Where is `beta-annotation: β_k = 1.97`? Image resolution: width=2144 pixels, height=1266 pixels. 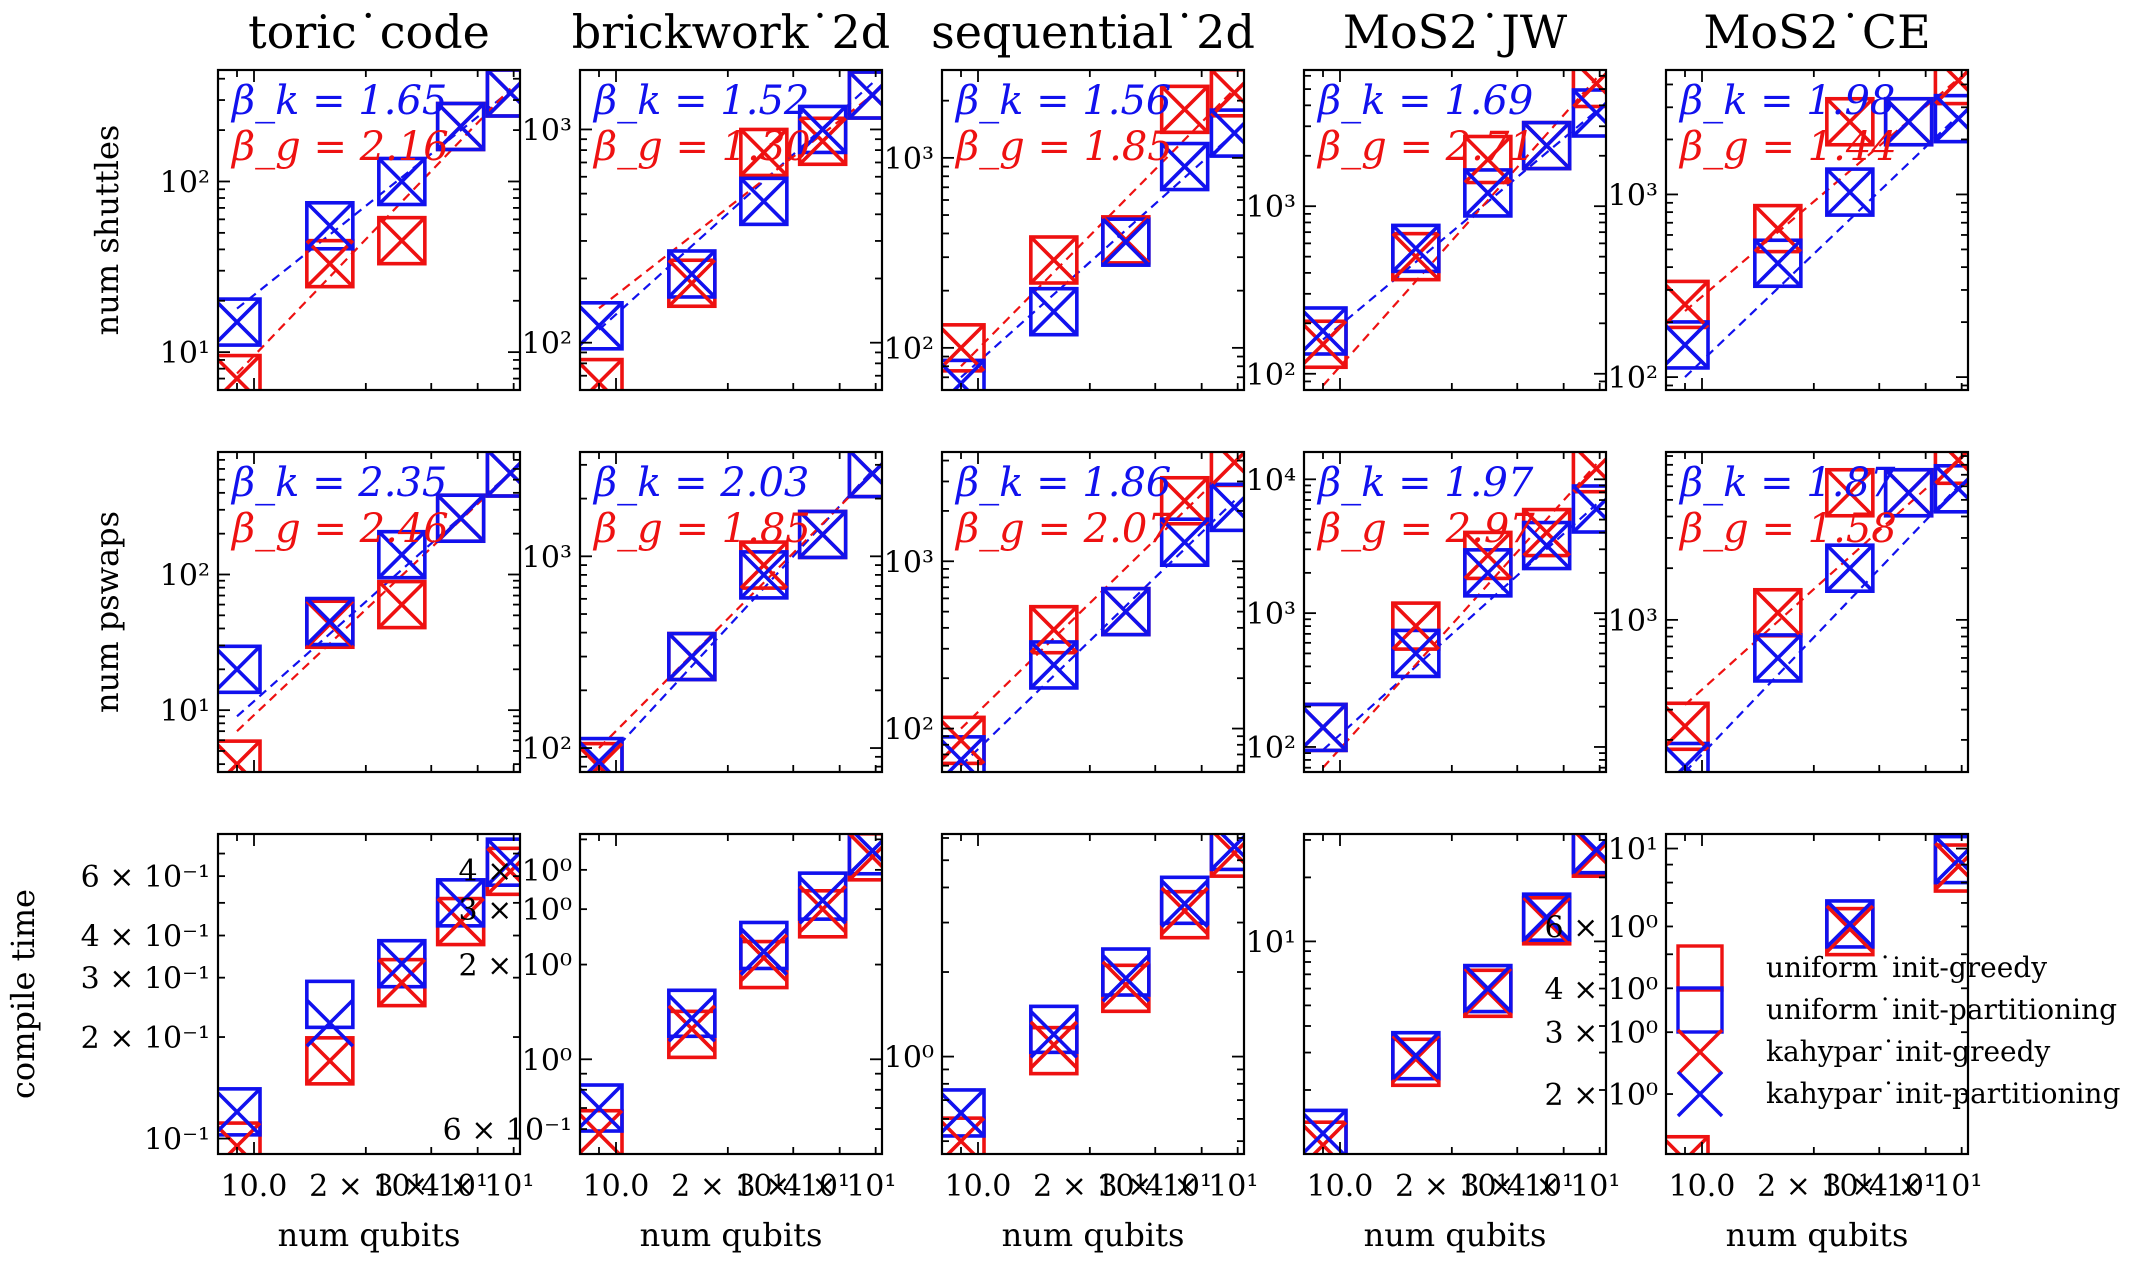 beta-annotation: β_k = 1.97 is located at coordinates (1425, 483).